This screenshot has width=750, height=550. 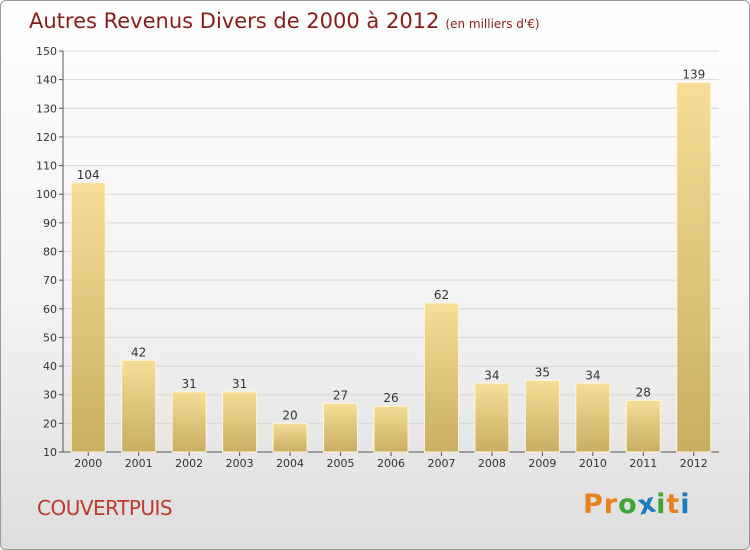 I want to click on x-tick-label: 2007, so click(x=441, y=463).